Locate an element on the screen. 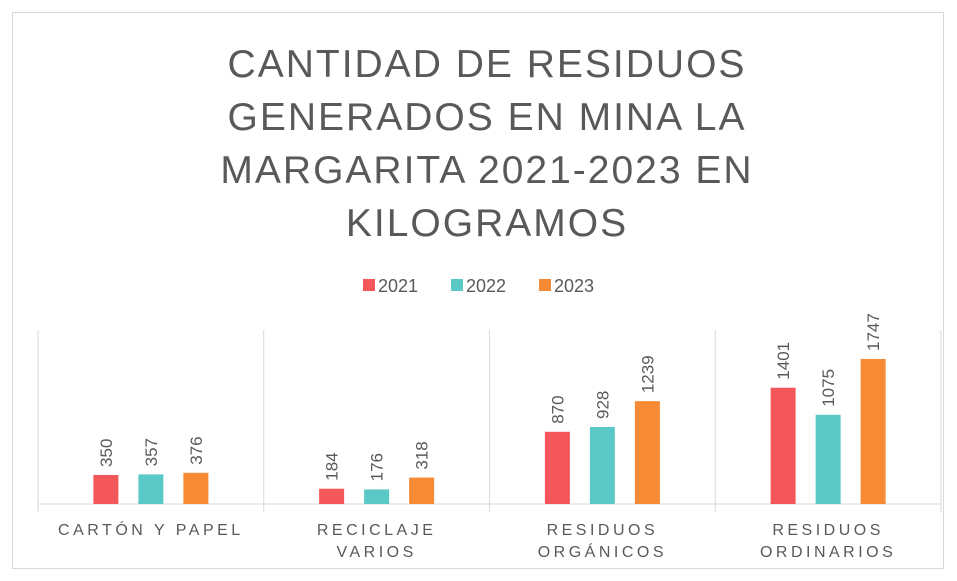 Image resolution: width=957 pixels, height=581 pixels. data-label: 376 is located at coordinates (196, 450).